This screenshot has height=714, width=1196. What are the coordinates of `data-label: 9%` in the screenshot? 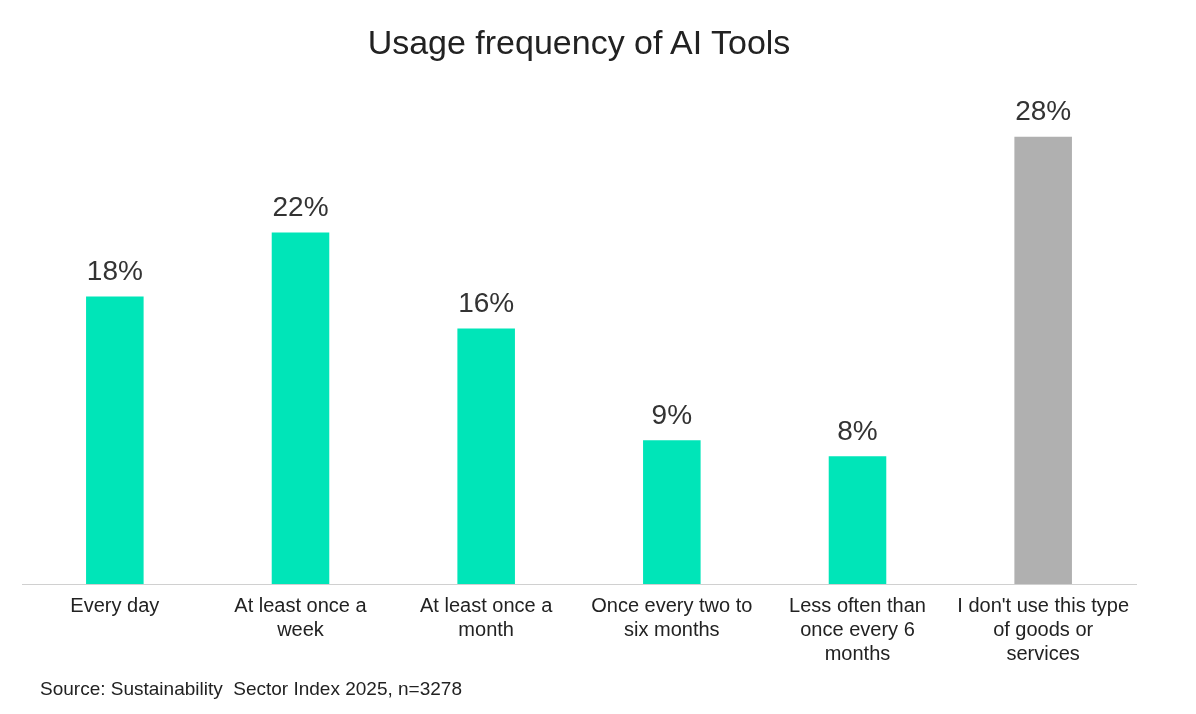 It's located at (672, 414).